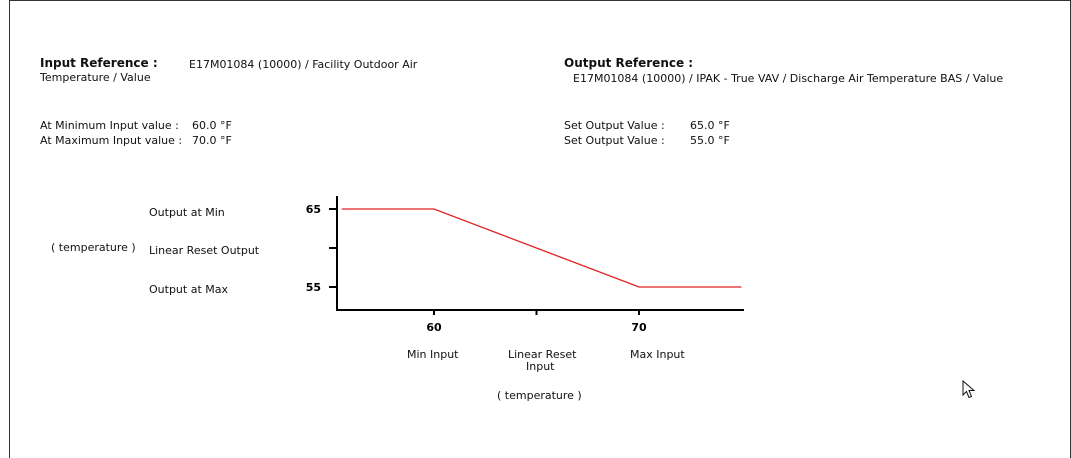 The image size is (1071, 458). I want to click on y-tick-label: 65, so click(313, 209).